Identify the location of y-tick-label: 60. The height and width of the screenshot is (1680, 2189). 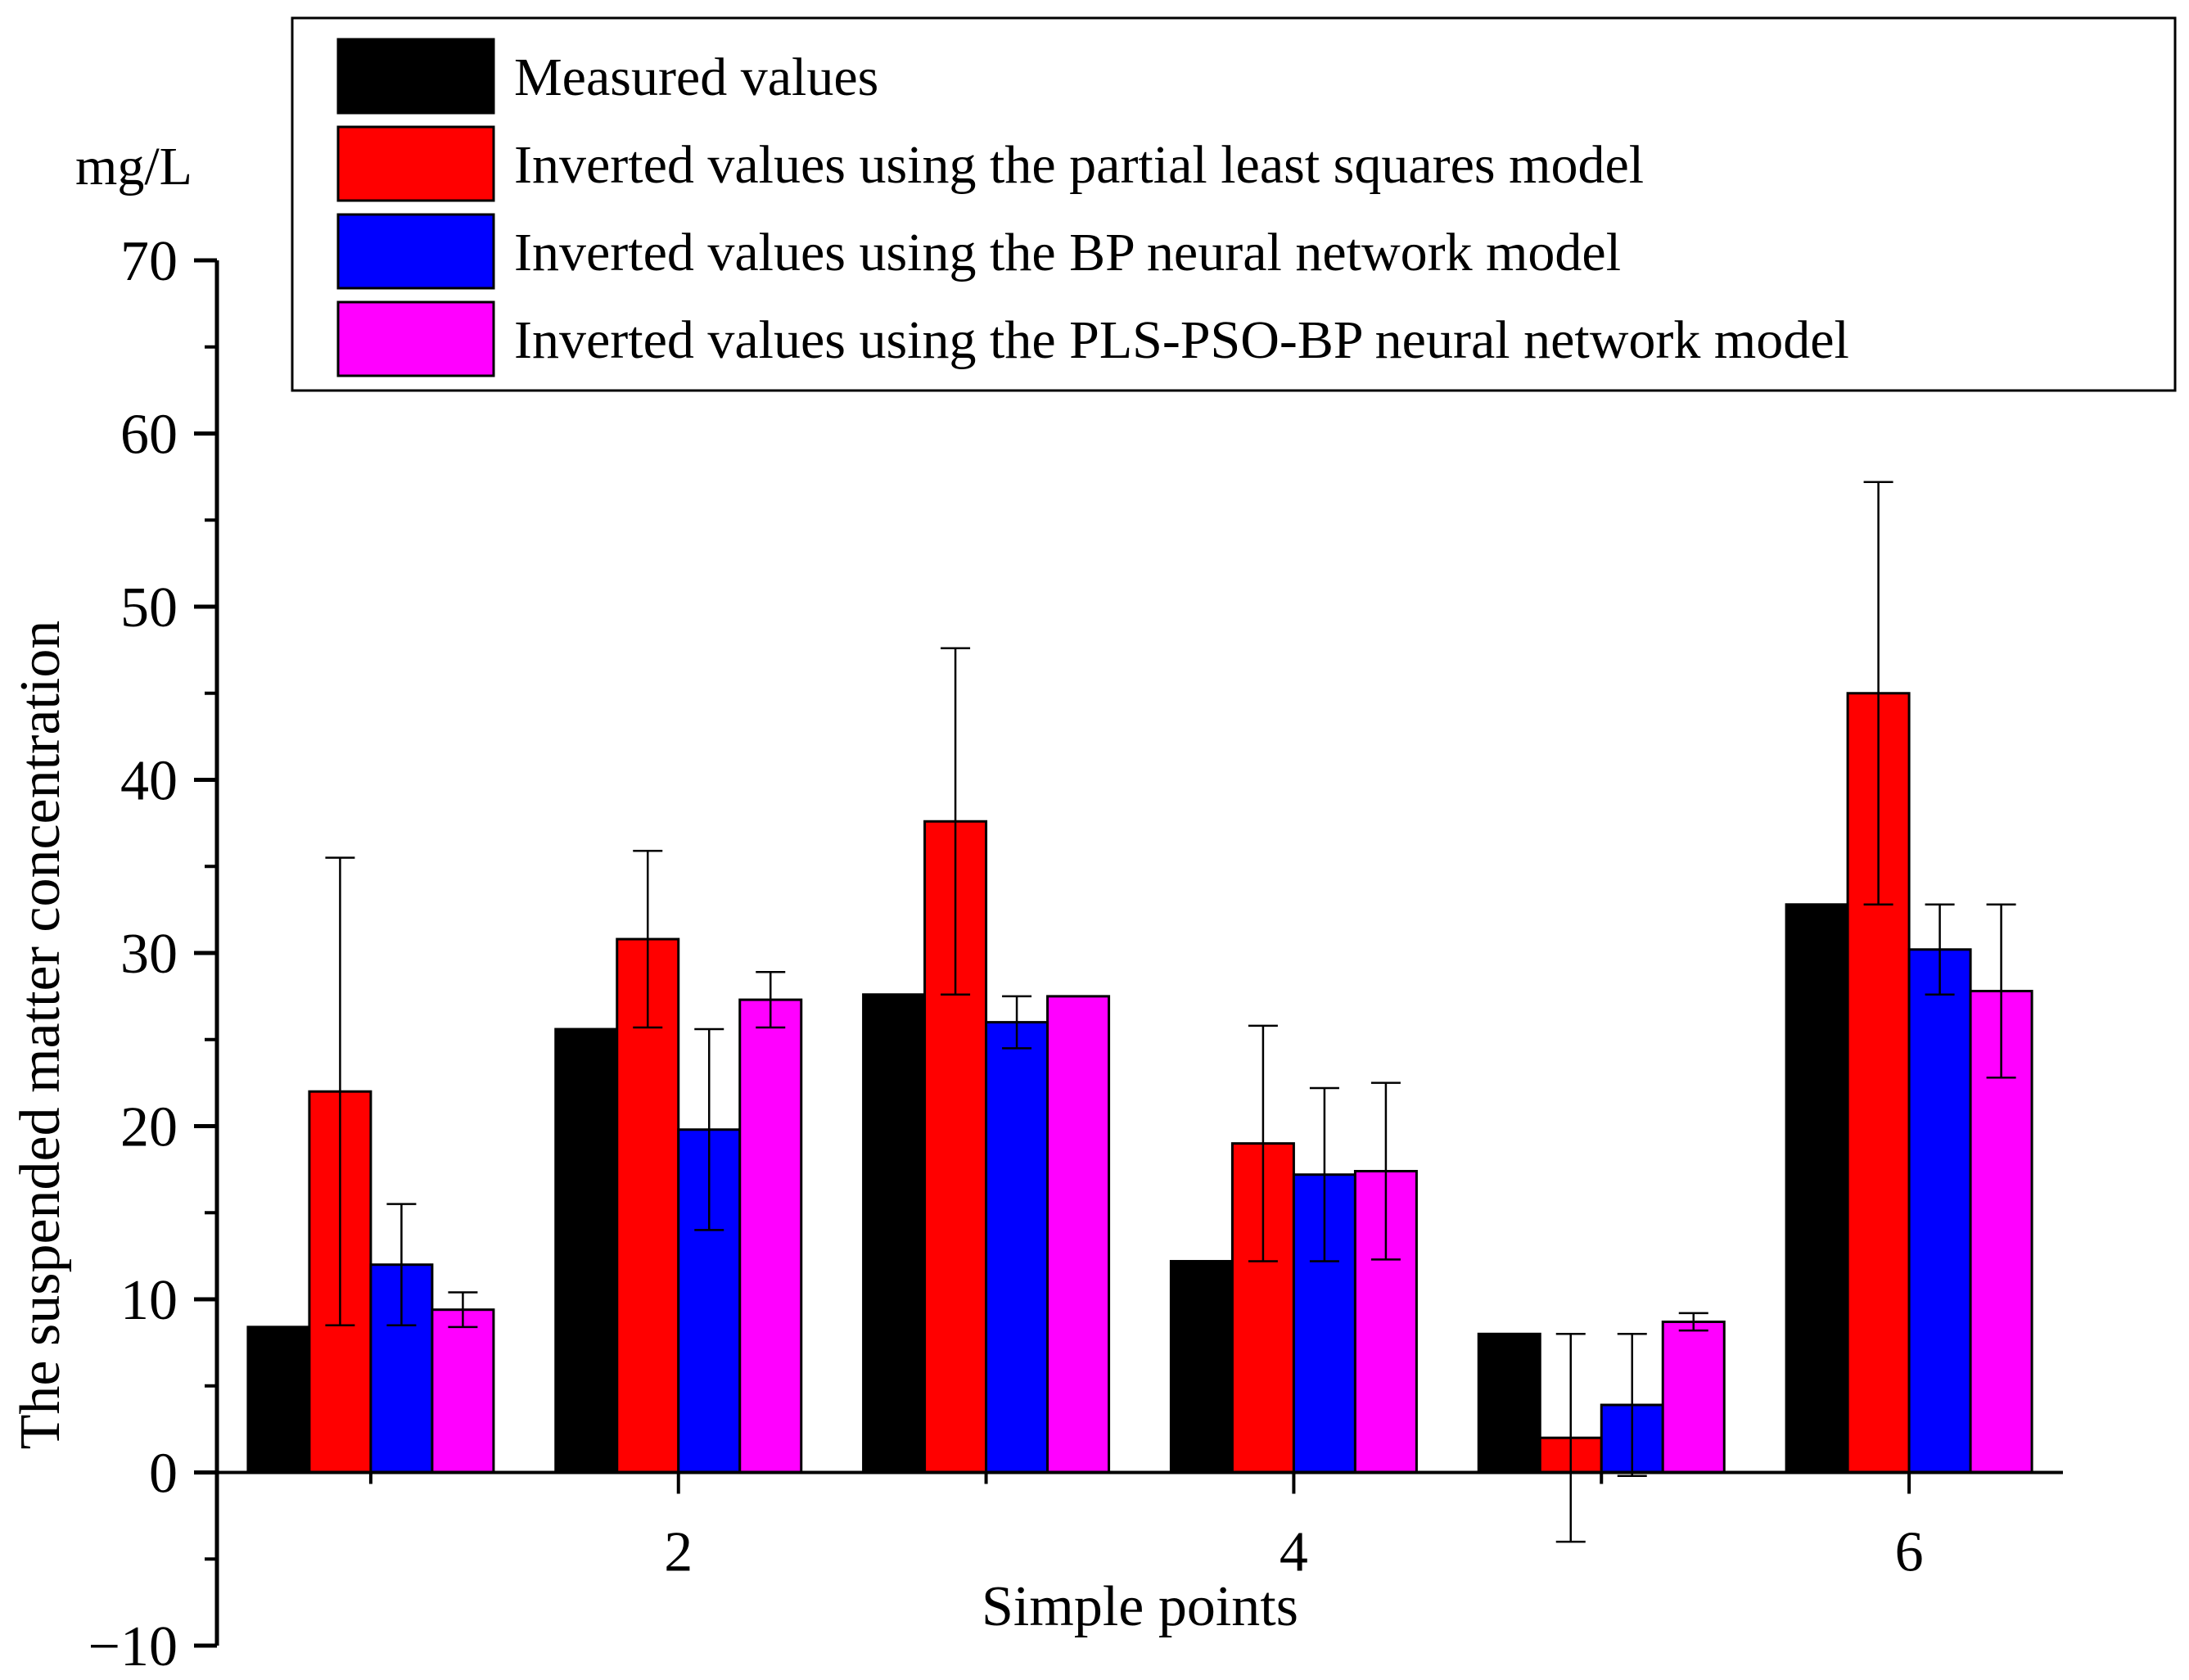
(149, 436).